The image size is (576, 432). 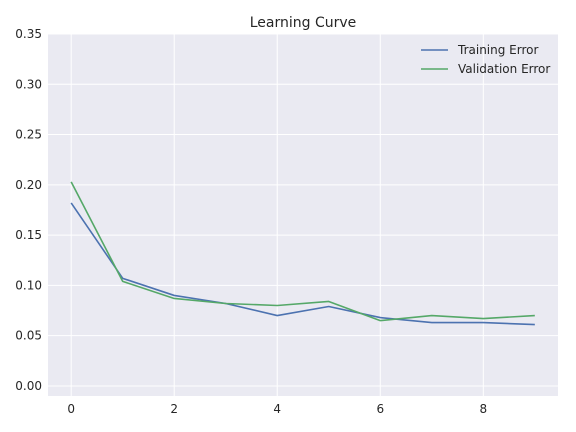 I want to click on y-tick-label: 0.30, so click(x=28, y=84).